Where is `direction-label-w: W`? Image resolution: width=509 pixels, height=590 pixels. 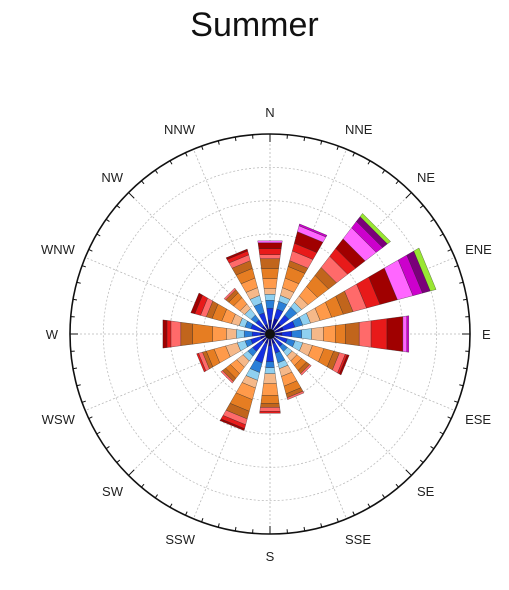 direction-label-w: W is located at coordinates (52, 334).